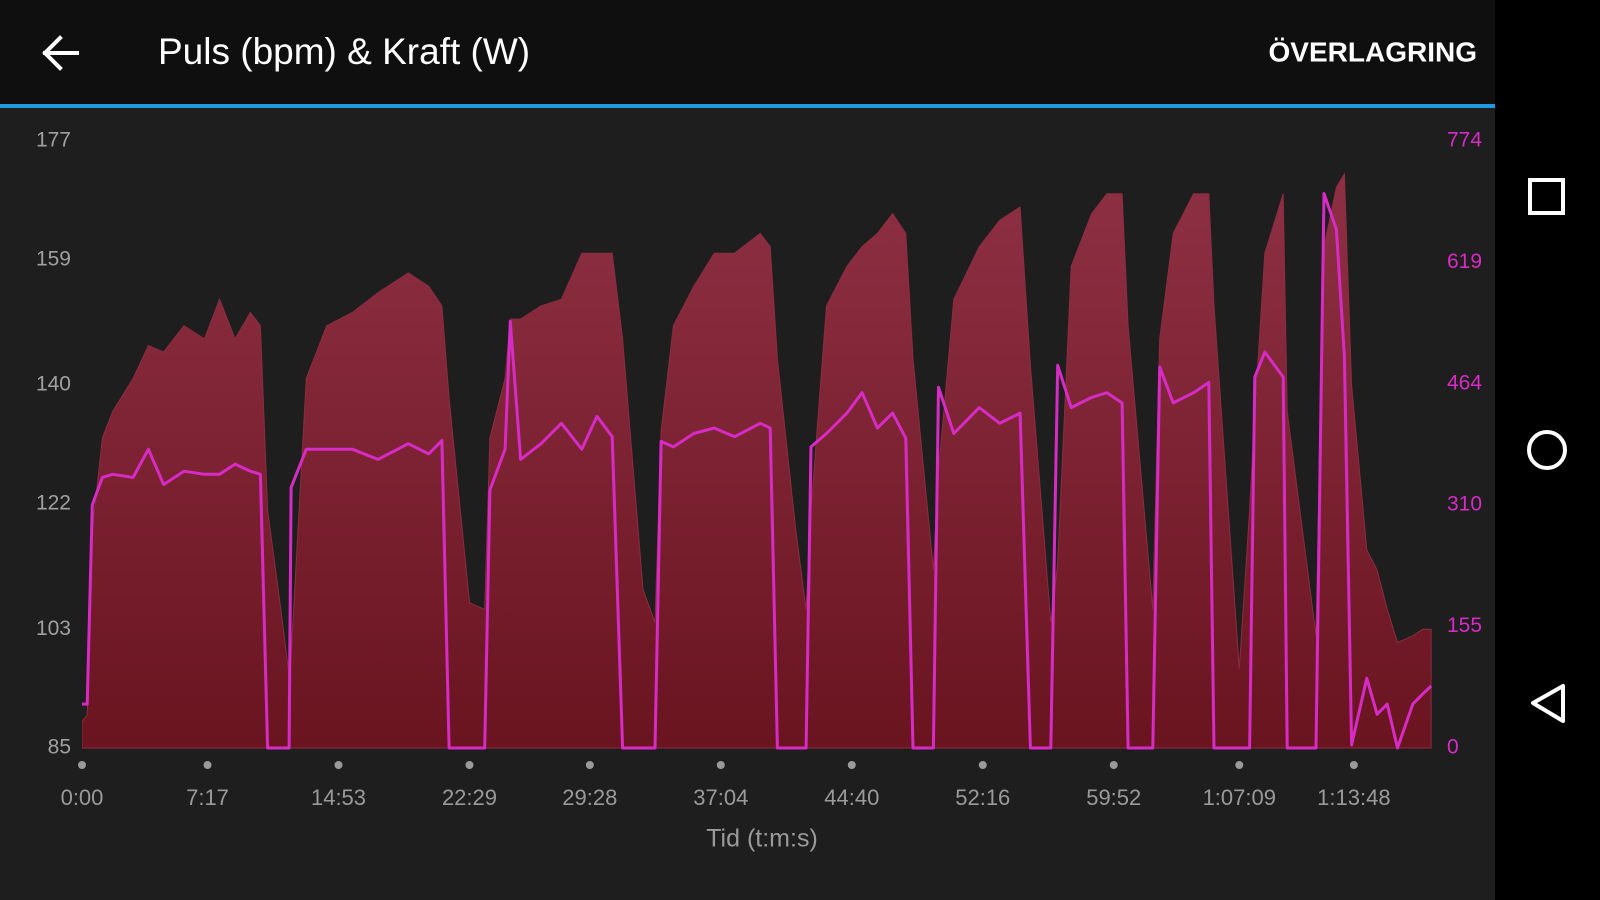 Image resolution: width=1600 pixels, height=900 pixels. What do you see at coordinates (53, 628) in the screenshot?
I see `y-tick-label: 103` at bounding box center [53, 628].